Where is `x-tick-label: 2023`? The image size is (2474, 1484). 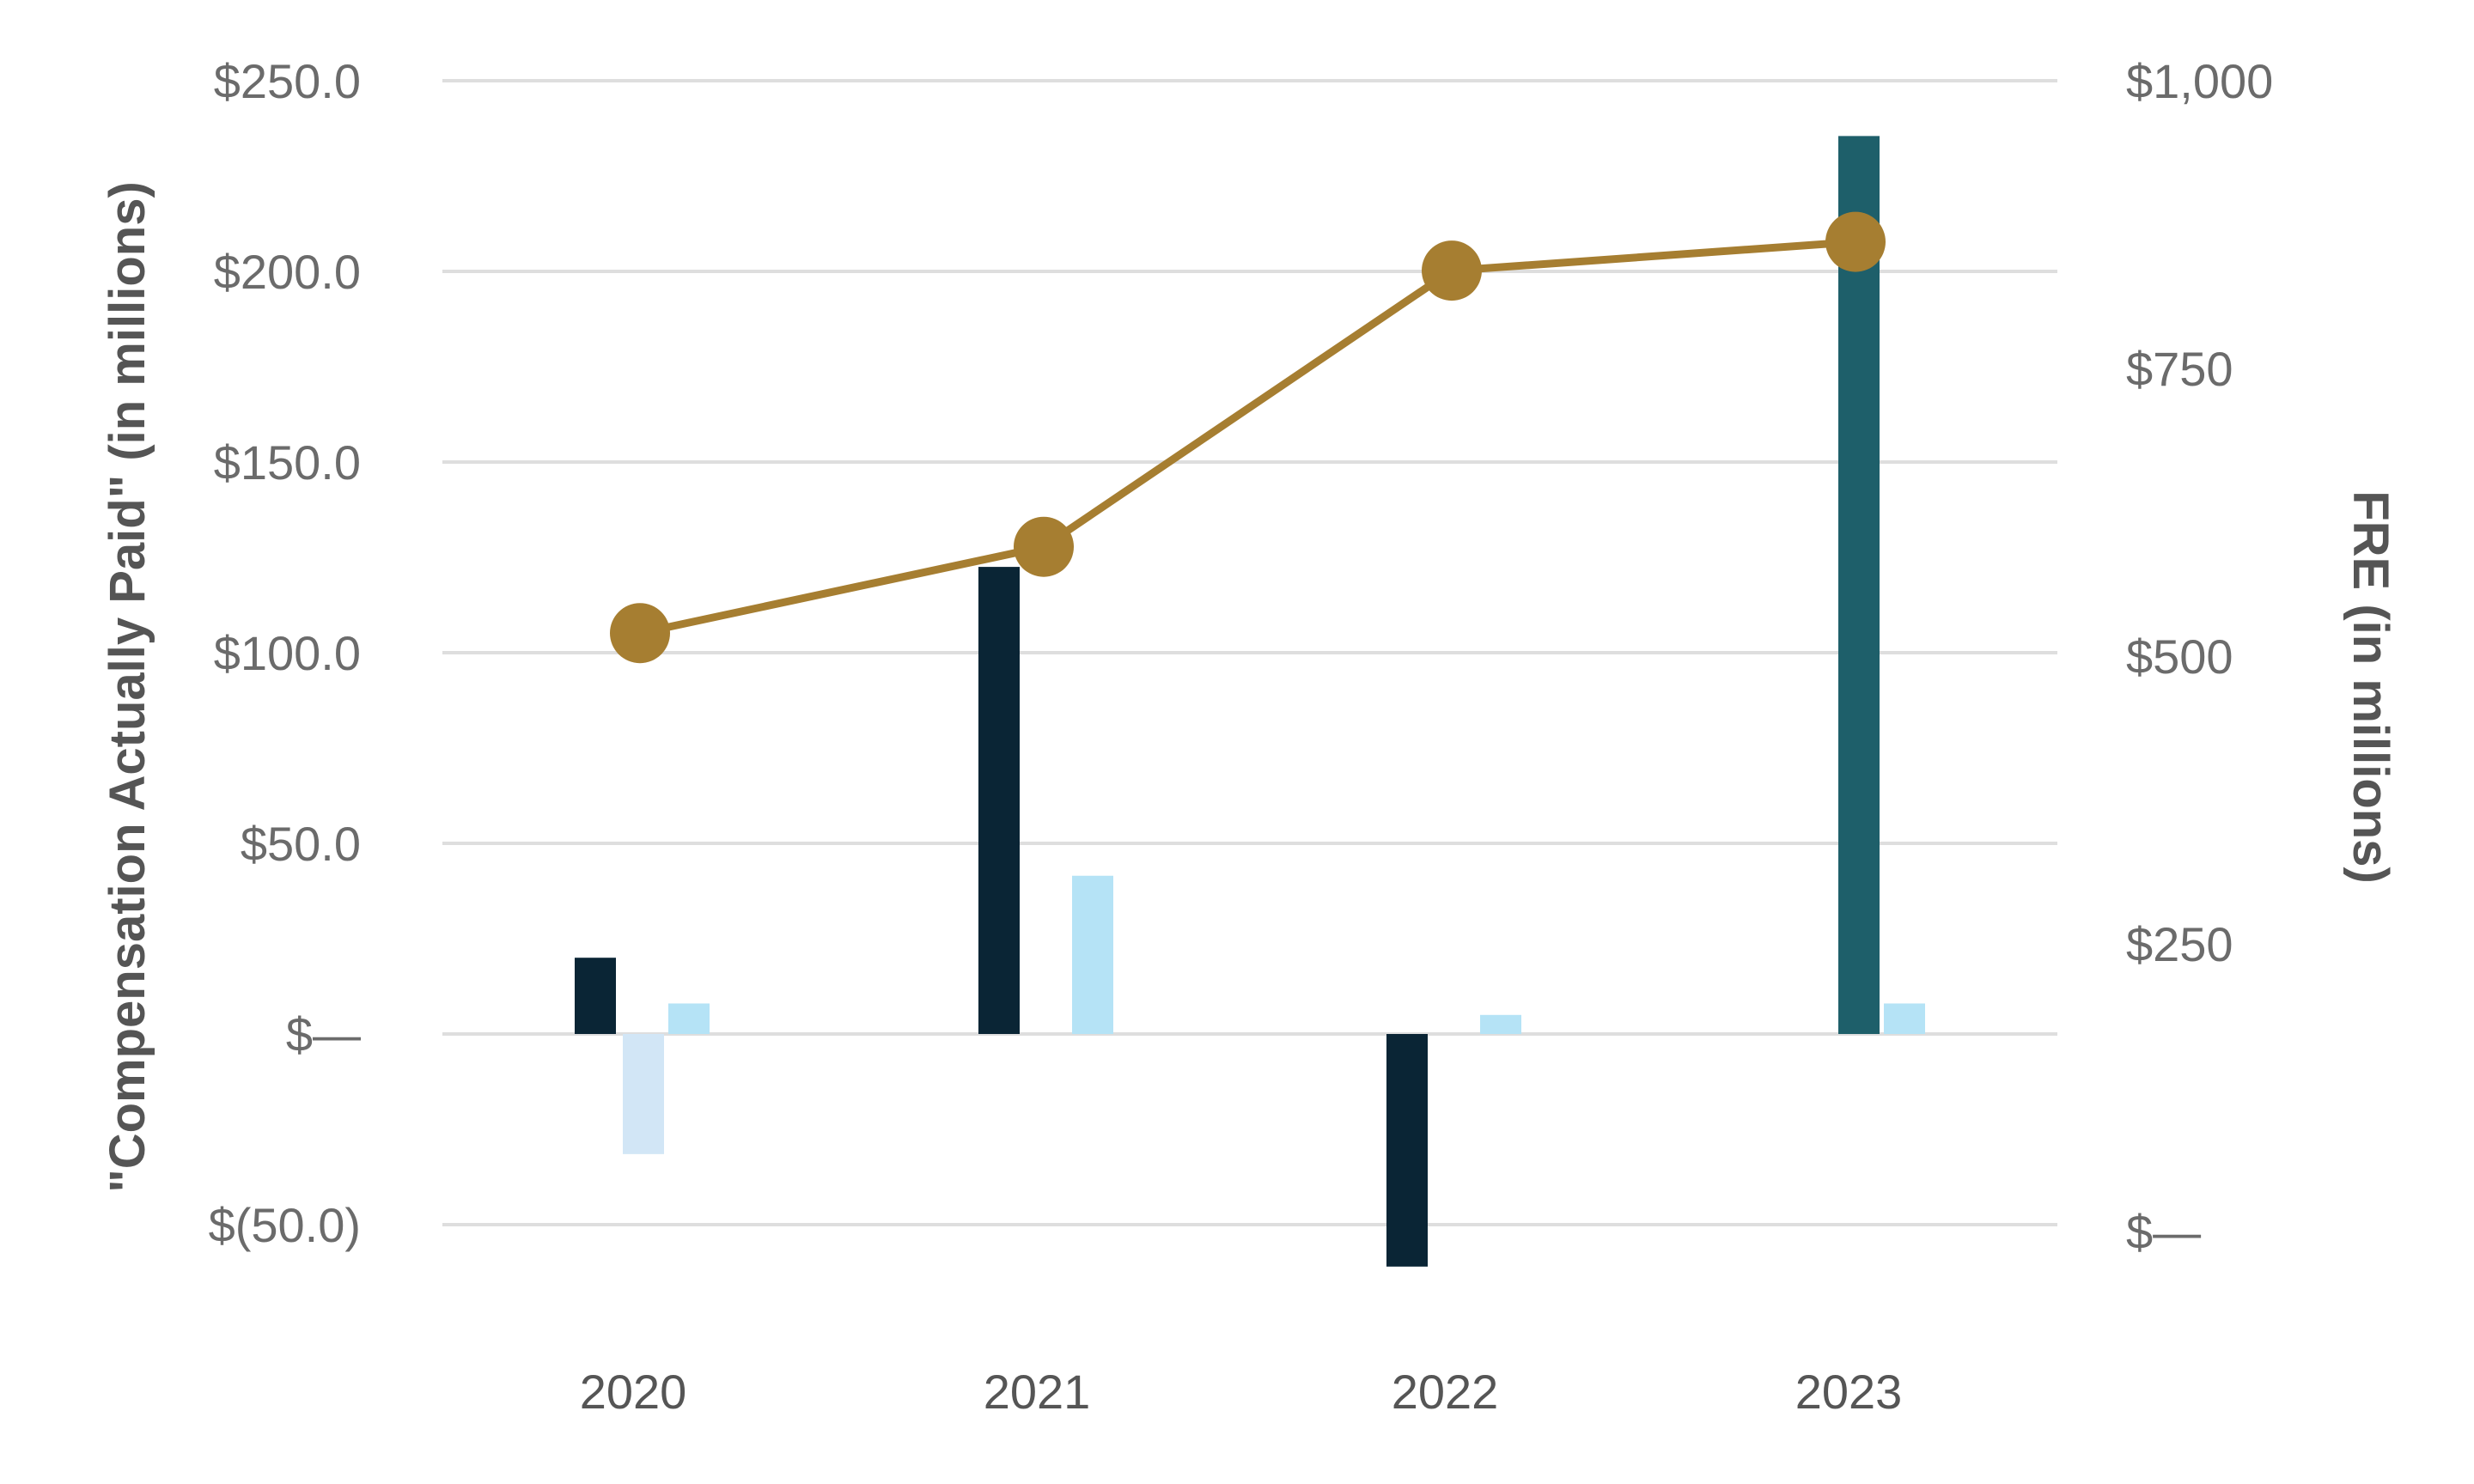 x-tick-label: 2023 is located at coordinates (1849, 1392).